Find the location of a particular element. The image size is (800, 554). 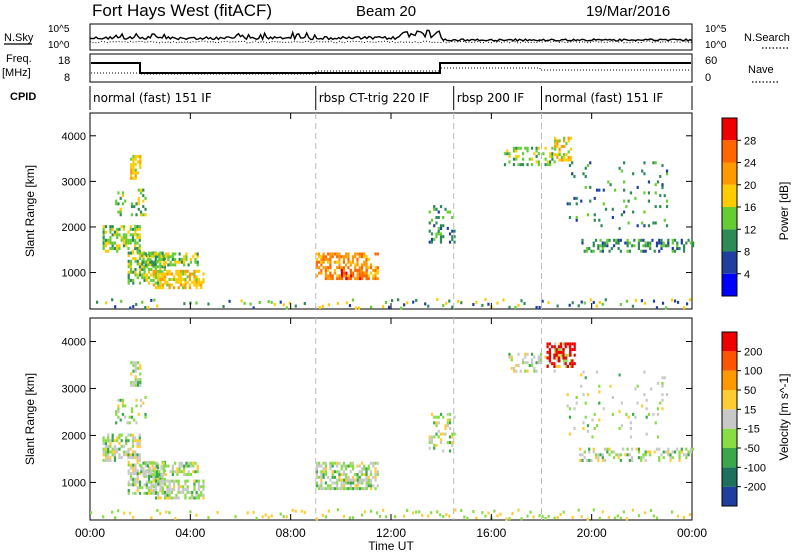

velocity-mode-separators is located at coordinates (428, 419).